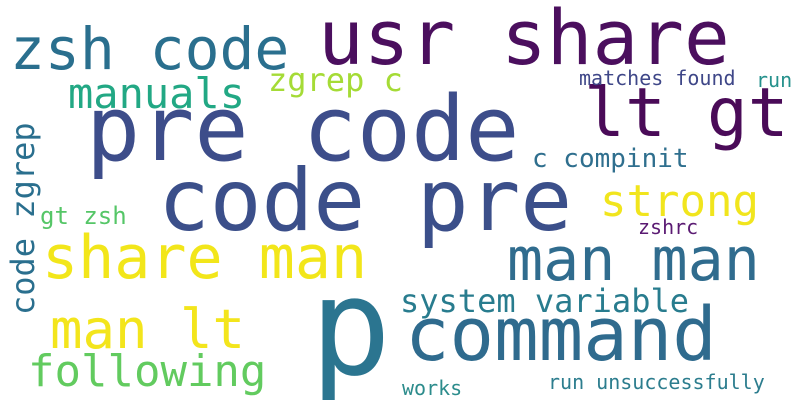 The height and width of the screenshot is (400, 800). What do you see at coordinates (303, 129) in the screenshot?
I see `word-pre-code: pre code` at bounding box center [303, 129].